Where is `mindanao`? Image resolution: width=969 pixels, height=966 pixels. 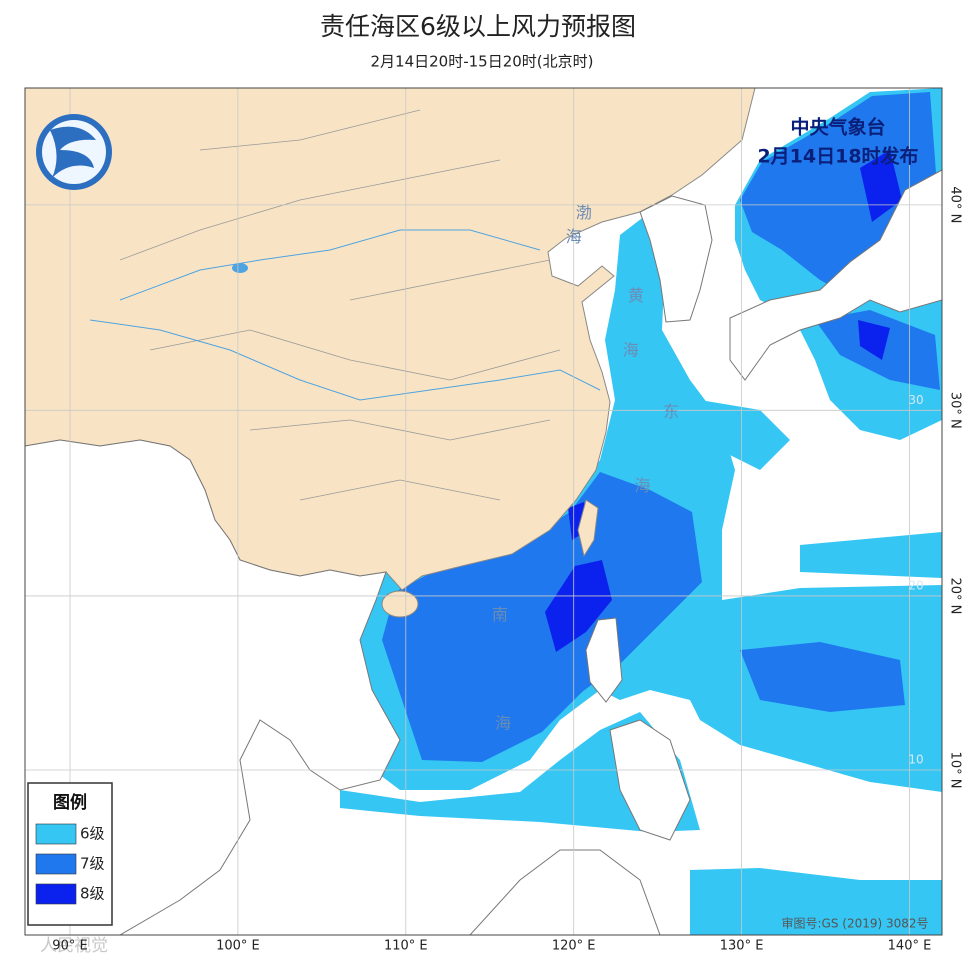 mindanao is located at coordinates (650, 780).